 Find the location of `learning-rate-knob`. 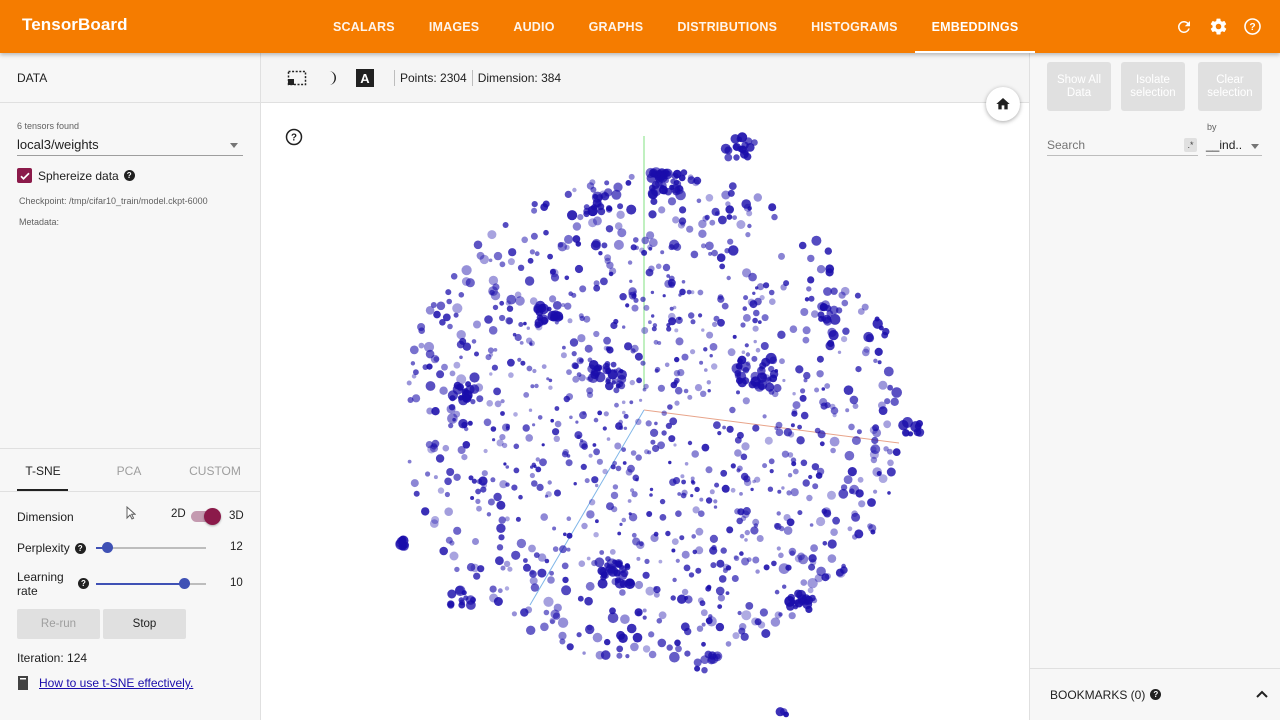

learning-rate-knob is located at coordinates (184, 583).